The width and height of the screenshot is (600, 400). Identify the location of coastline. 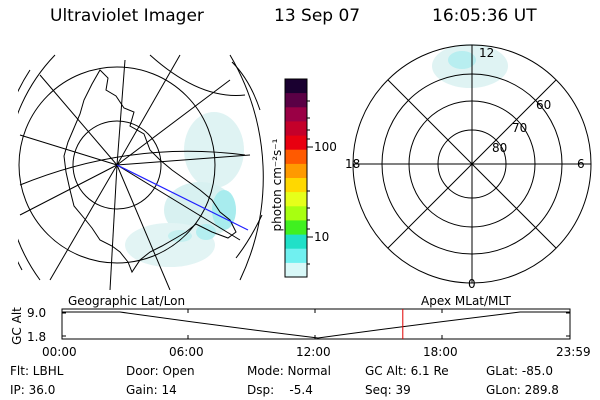
(150, 171).